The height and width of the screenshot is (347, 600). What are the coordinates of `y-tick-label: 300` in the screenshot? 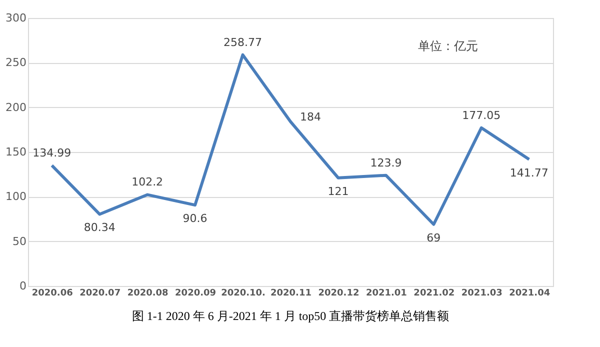 It's located at (16, 18).